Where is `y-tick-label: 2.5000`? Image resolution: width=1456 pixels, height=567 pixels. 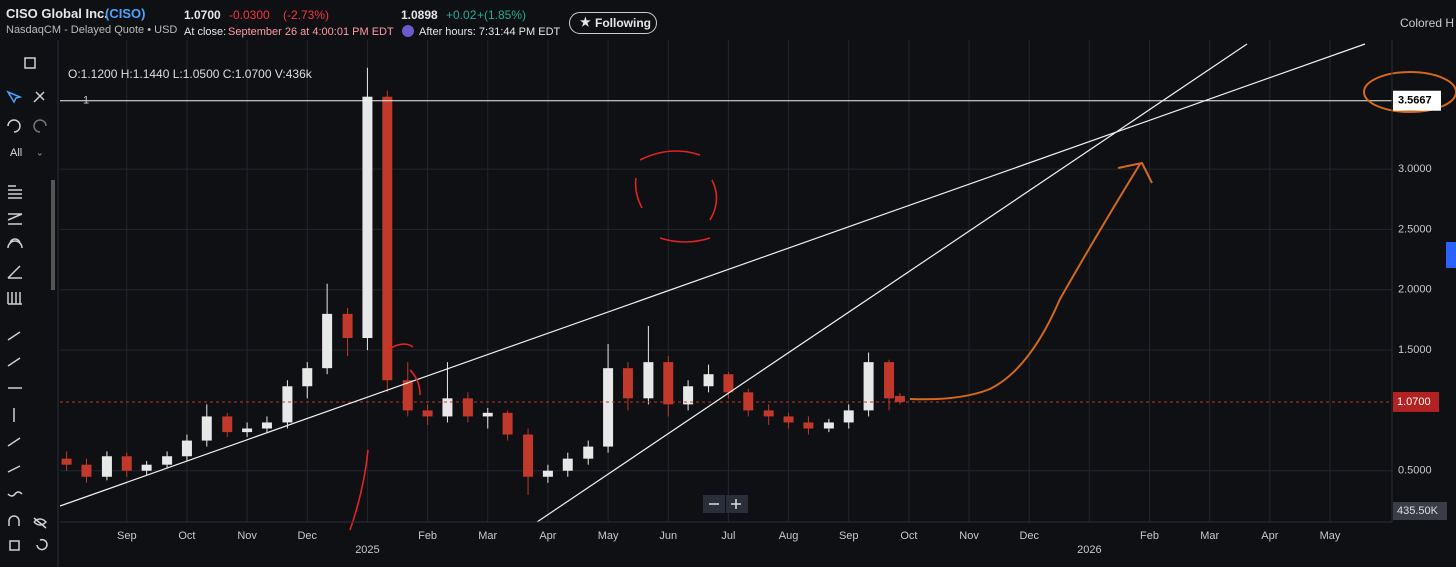
y-tick-label: 2.5000 is located at coordinates (1415, 229).